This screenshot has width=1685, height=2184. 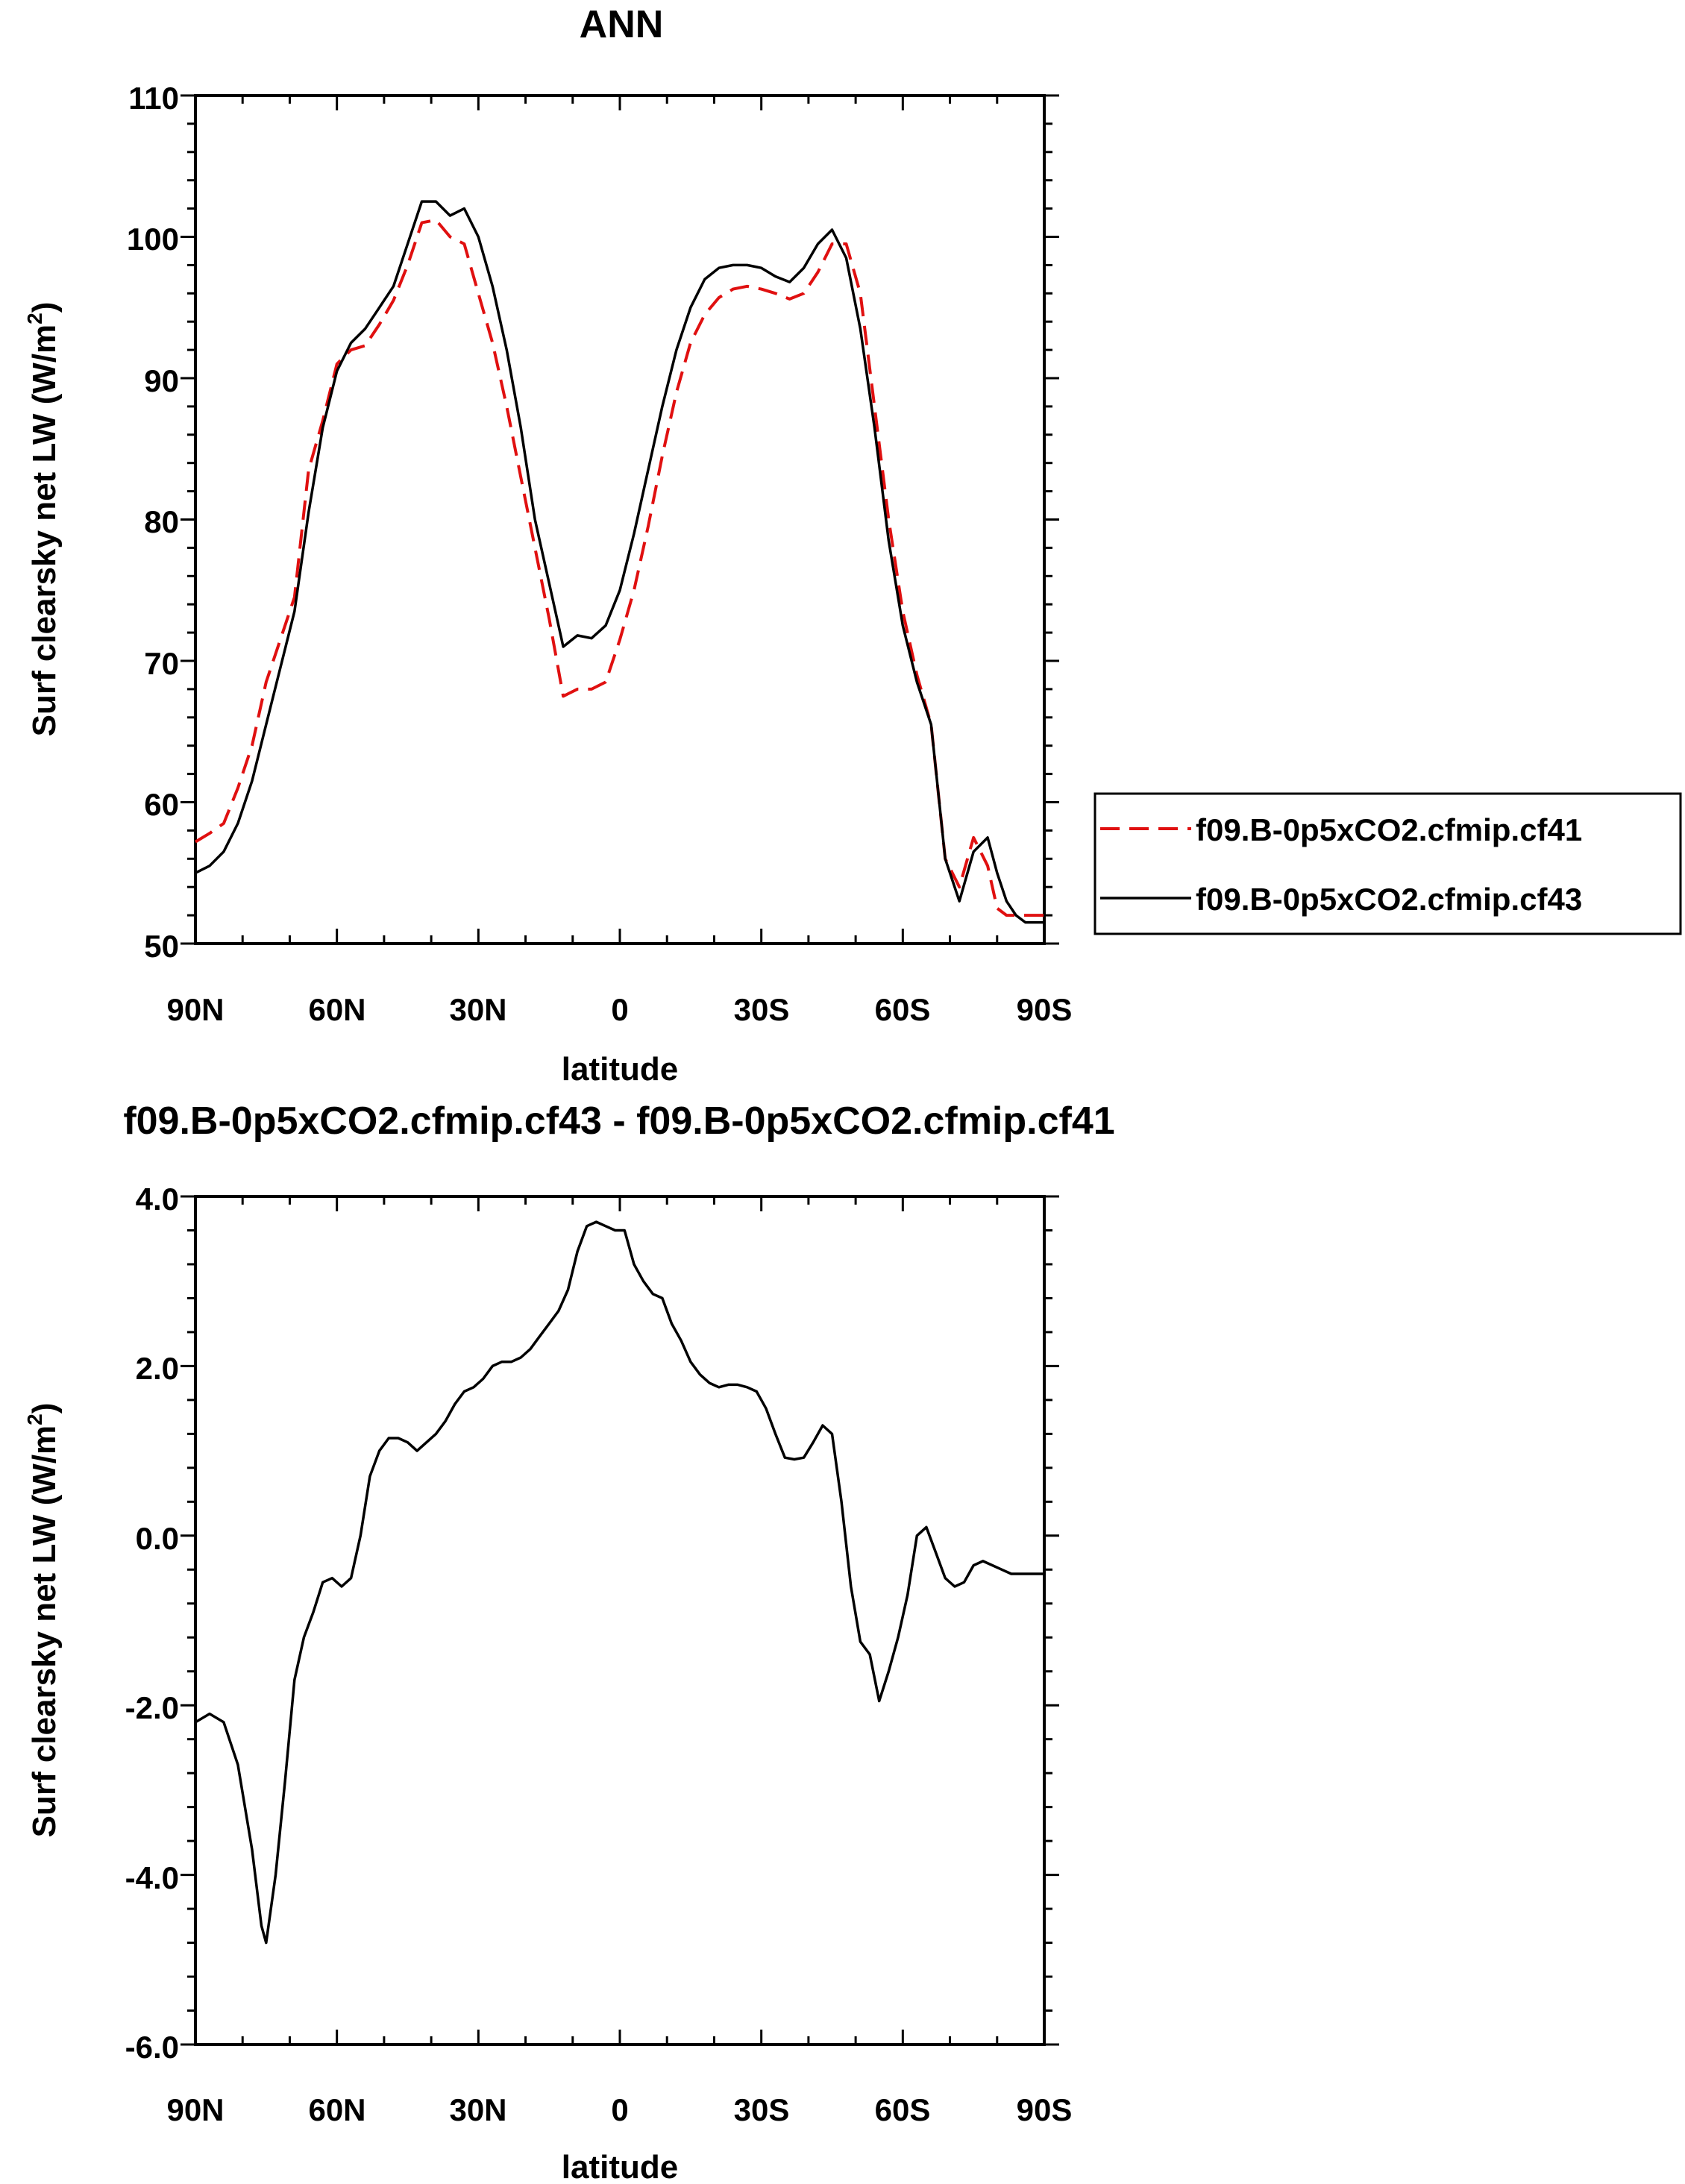 What do you see at coordinates (152, 1707) in the screenshot?
I see `bottom-ytick-label-m2: -2.0` at bounding box center [152, 1707].